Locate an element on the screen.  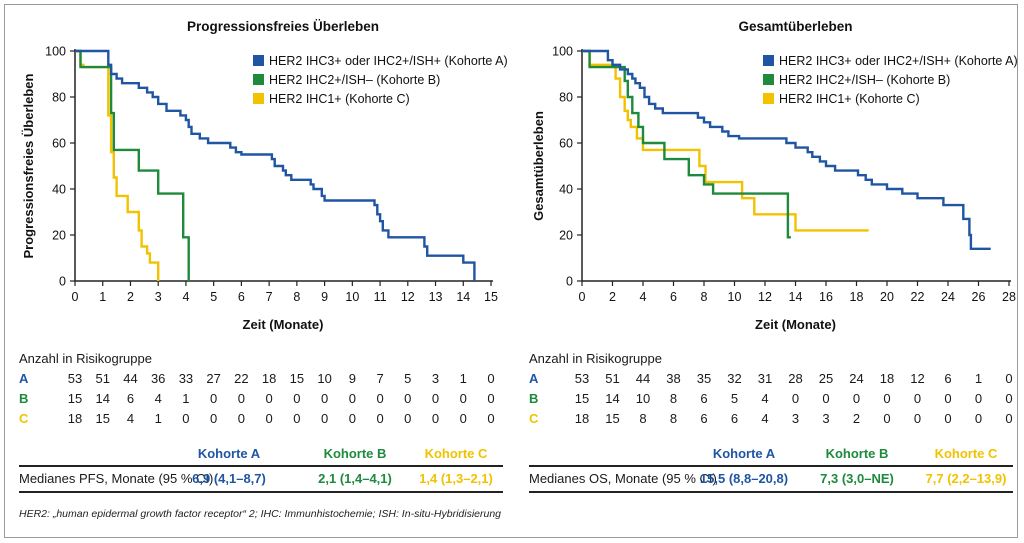
y-tick-label: 20 is located at coordinates (59, 236).